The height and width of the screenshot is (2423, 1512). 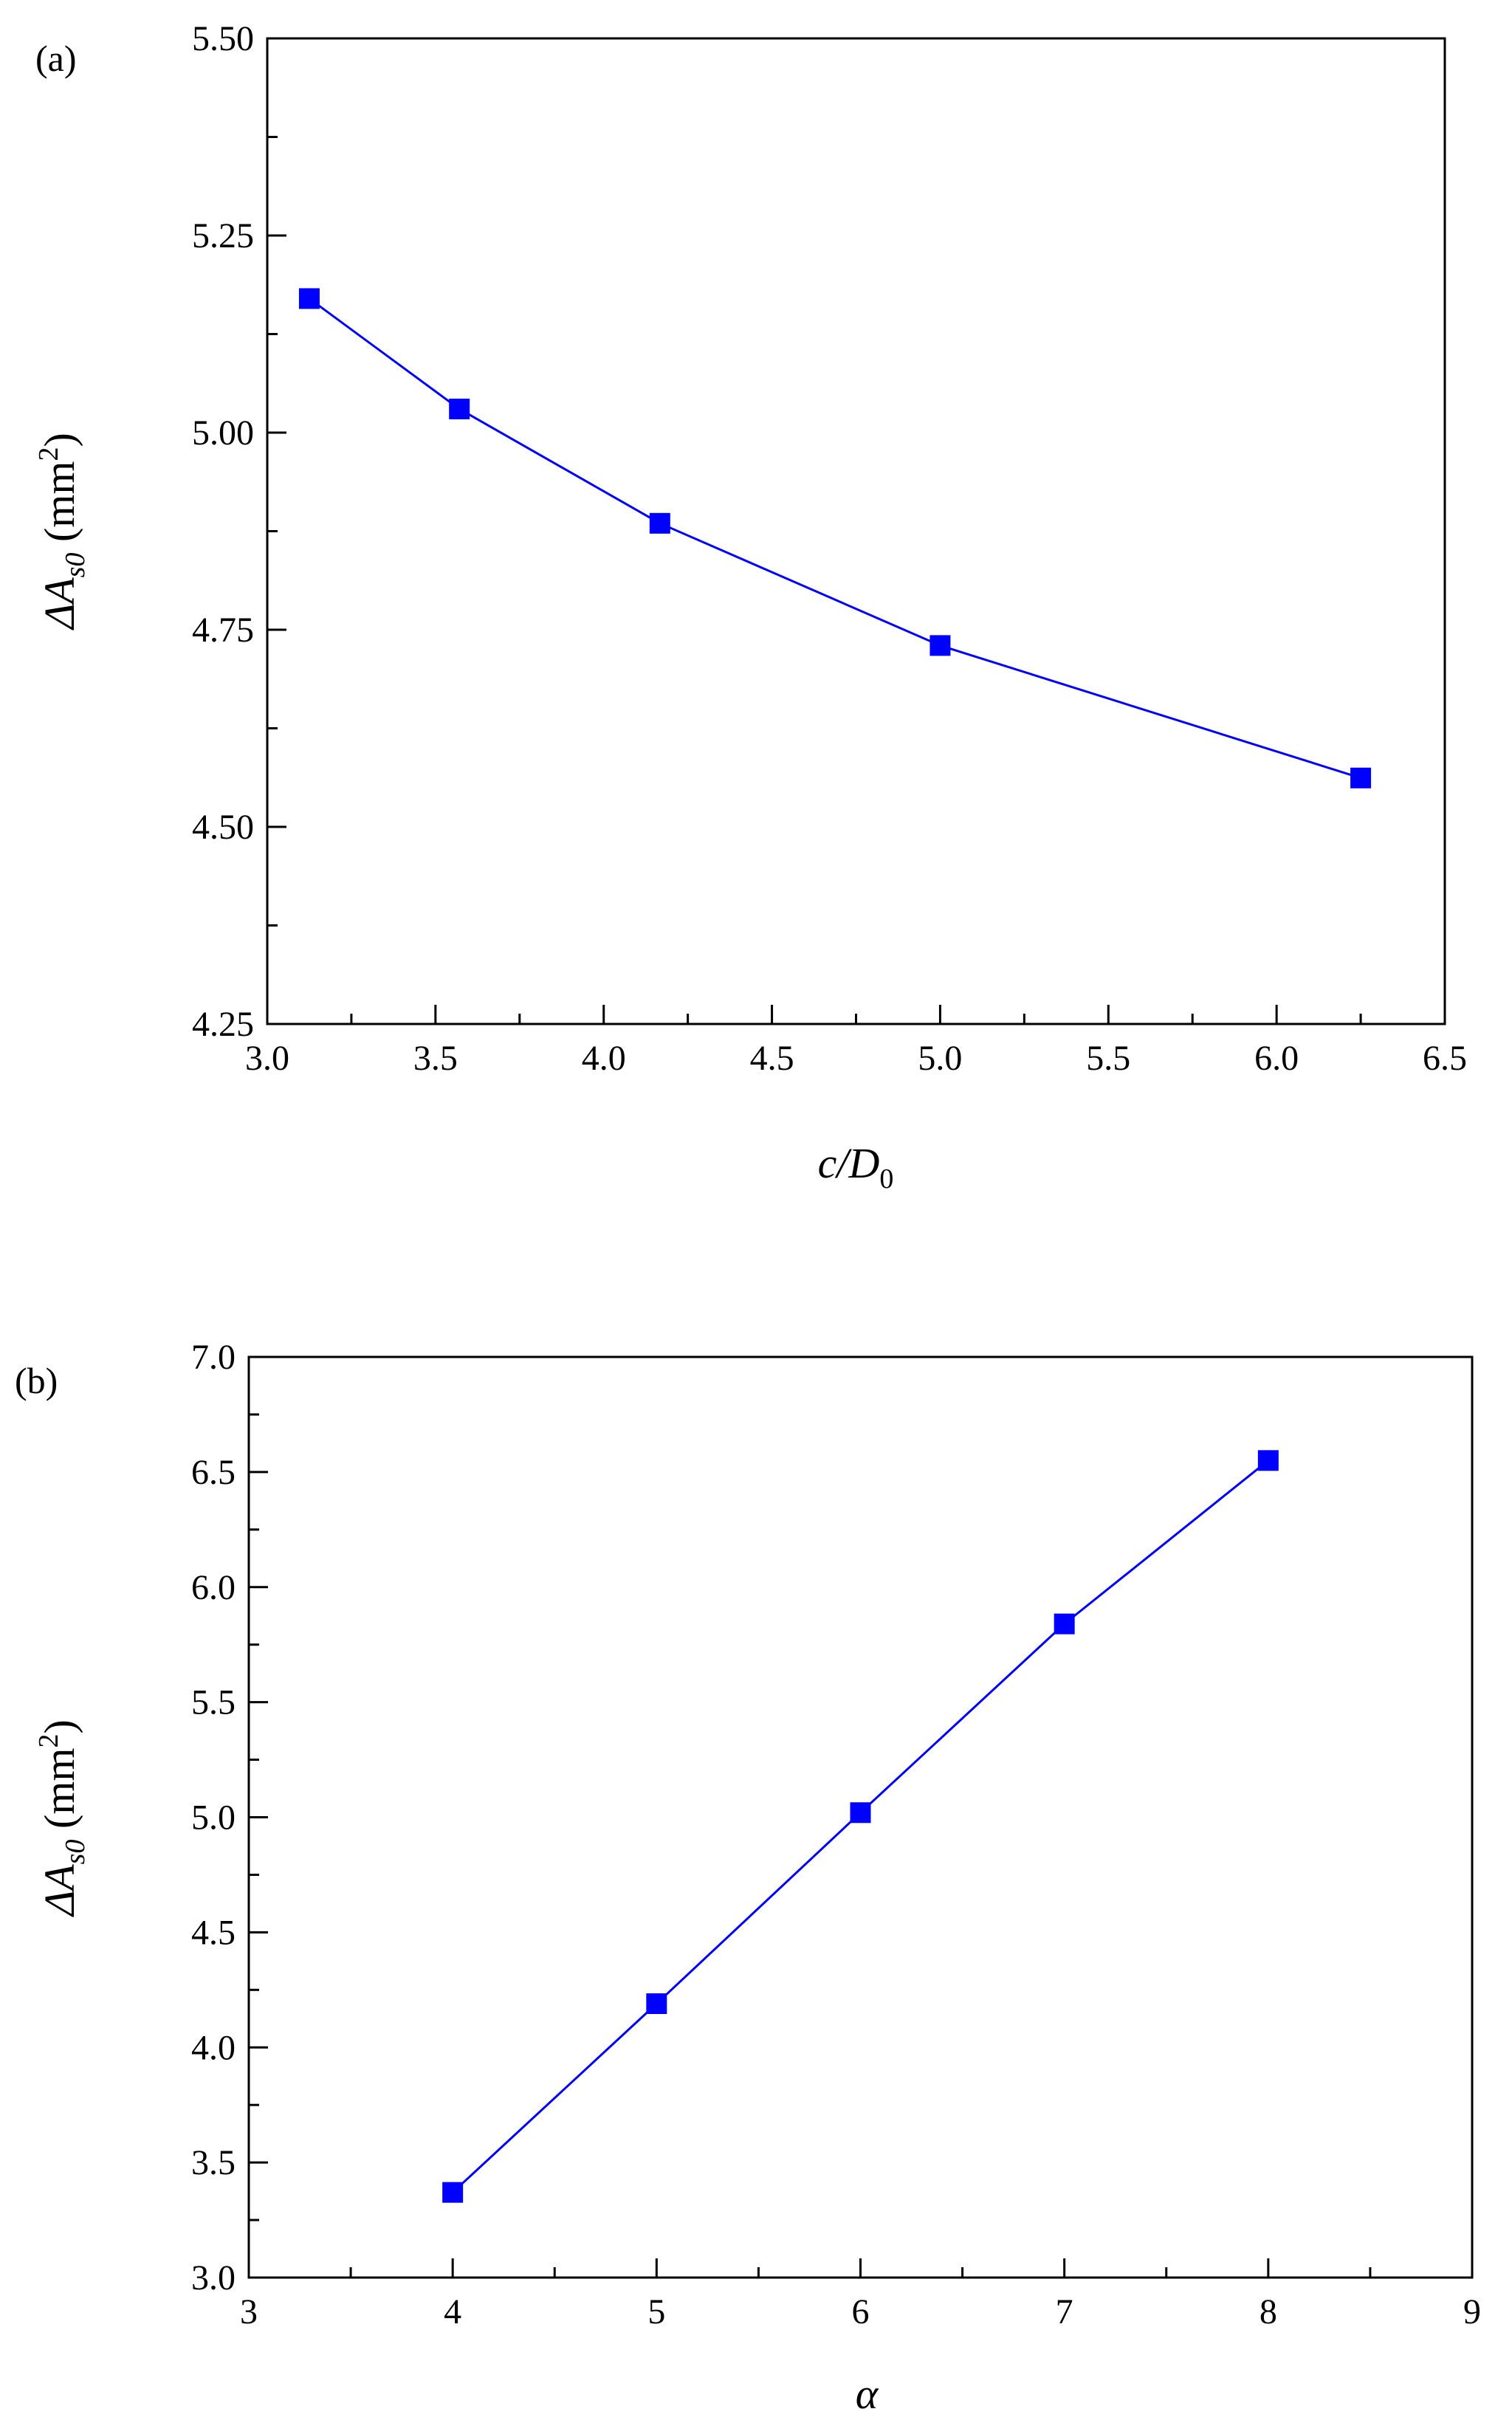 I want to click on panel-a-ylabel-sup: 2, so click(x=48, y=454).